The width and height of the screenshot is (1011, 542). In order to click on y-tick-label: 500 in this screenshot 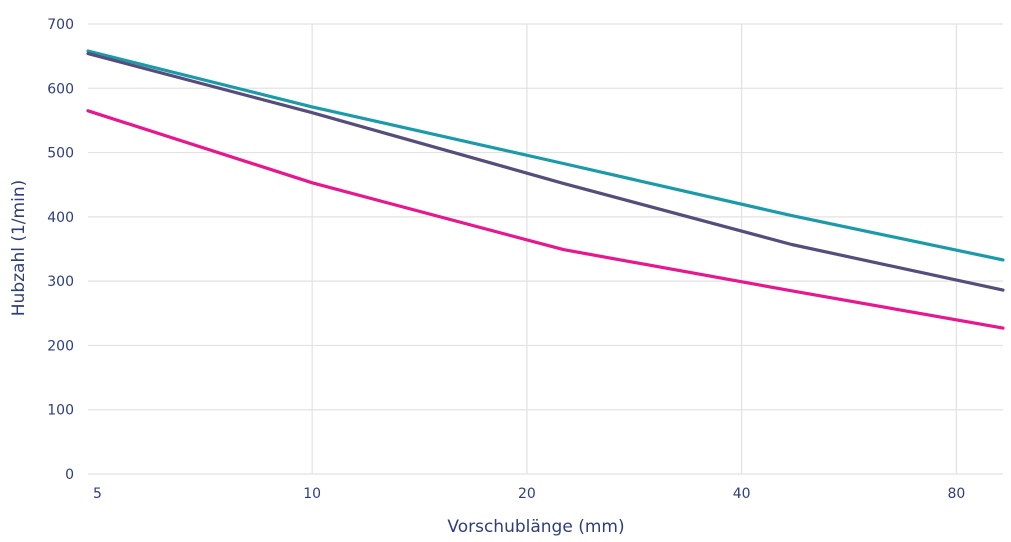, I will do `click(60, 154)`.